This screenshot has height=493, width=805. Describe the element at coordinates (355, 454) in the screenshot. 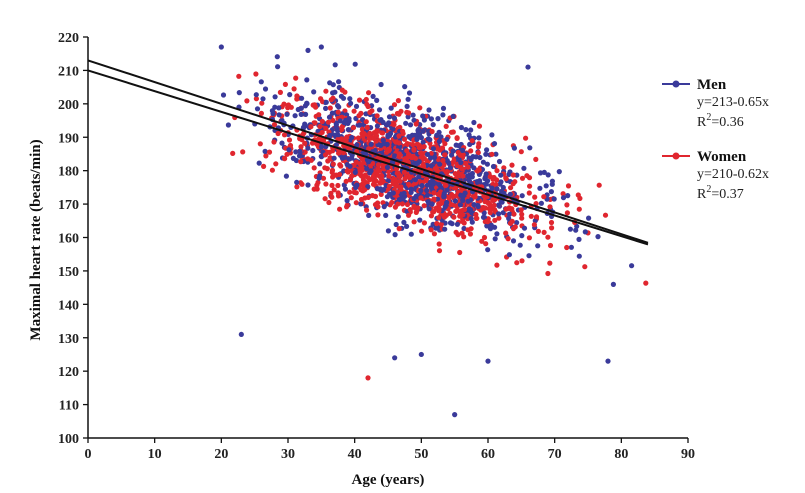

I see `x-tick-label: 40` at that location.